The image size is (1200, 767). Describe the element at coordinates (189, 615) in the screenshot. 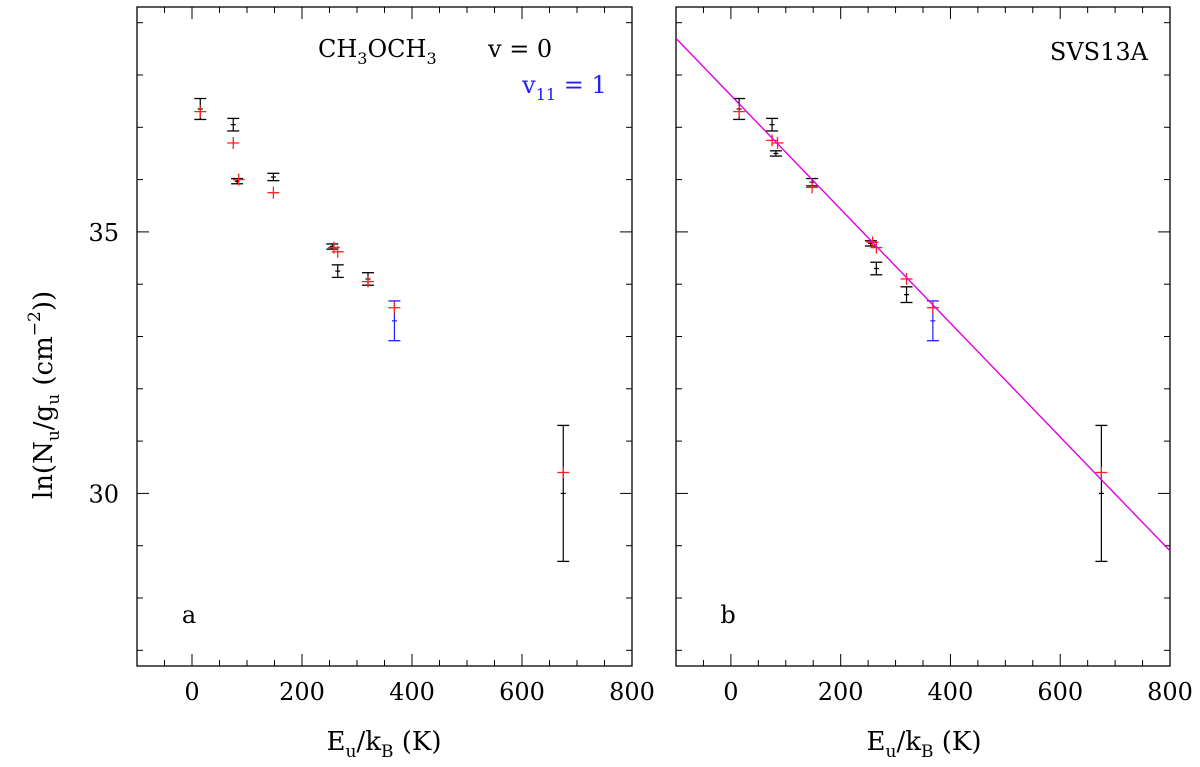

I see `panel-letter-a: a` at that location.